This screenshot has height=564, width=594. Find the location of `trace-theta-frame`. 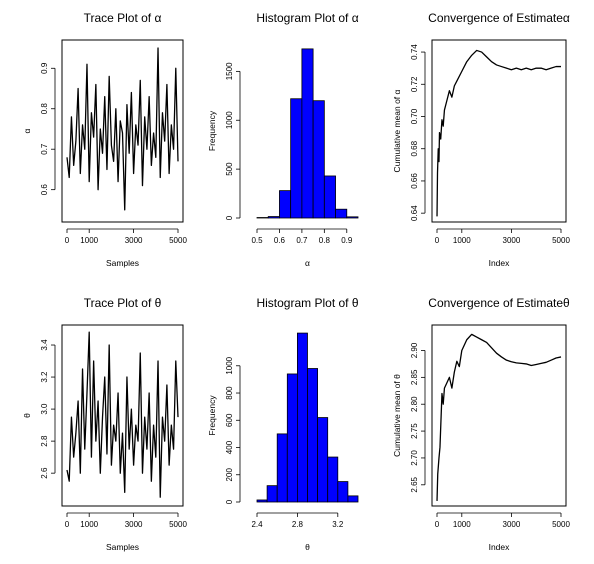

trace-theta-frame is located at coordinates (122, 415).